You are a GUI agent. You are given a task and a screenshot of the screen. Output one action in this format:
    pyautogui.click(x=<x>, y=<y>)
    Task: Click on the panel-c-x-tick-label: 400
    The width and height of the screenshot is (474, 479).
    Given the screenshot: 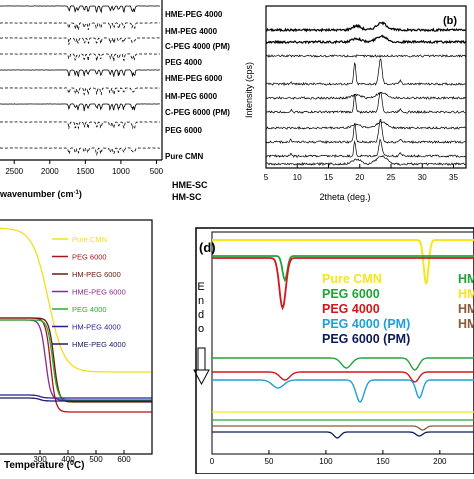 What is the action you would take?
    pyautogui.click(x=68, y=459)
    